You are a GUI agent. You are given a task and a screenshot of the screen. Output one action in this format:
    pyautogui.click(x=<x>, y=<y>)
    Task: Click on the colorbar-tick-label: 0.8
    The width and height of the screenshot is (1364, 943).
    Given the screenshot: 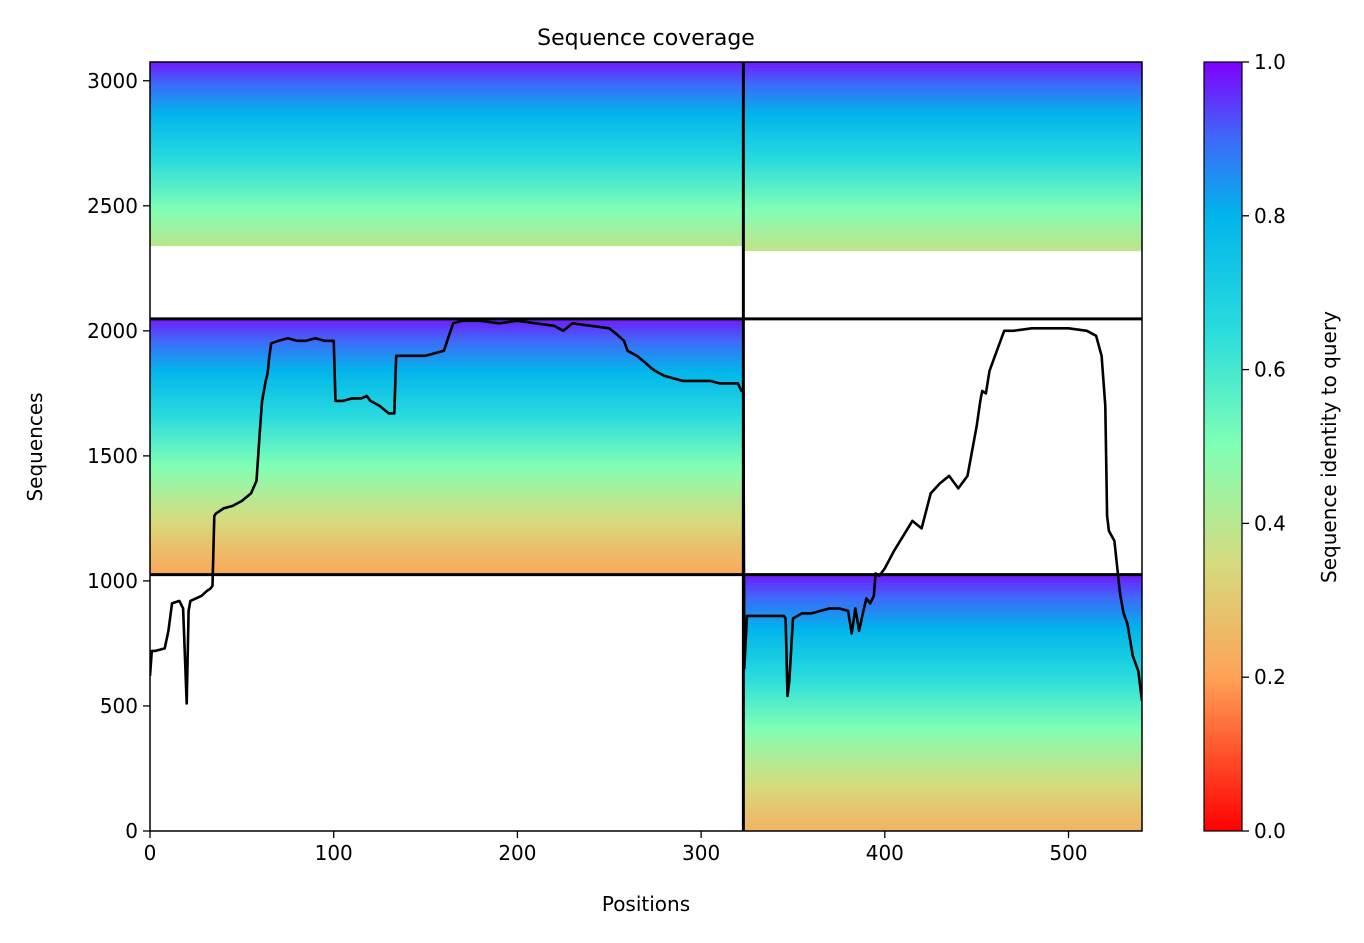 What is the action you would take?
    pyautogui.click(x=1270, y=216)
    